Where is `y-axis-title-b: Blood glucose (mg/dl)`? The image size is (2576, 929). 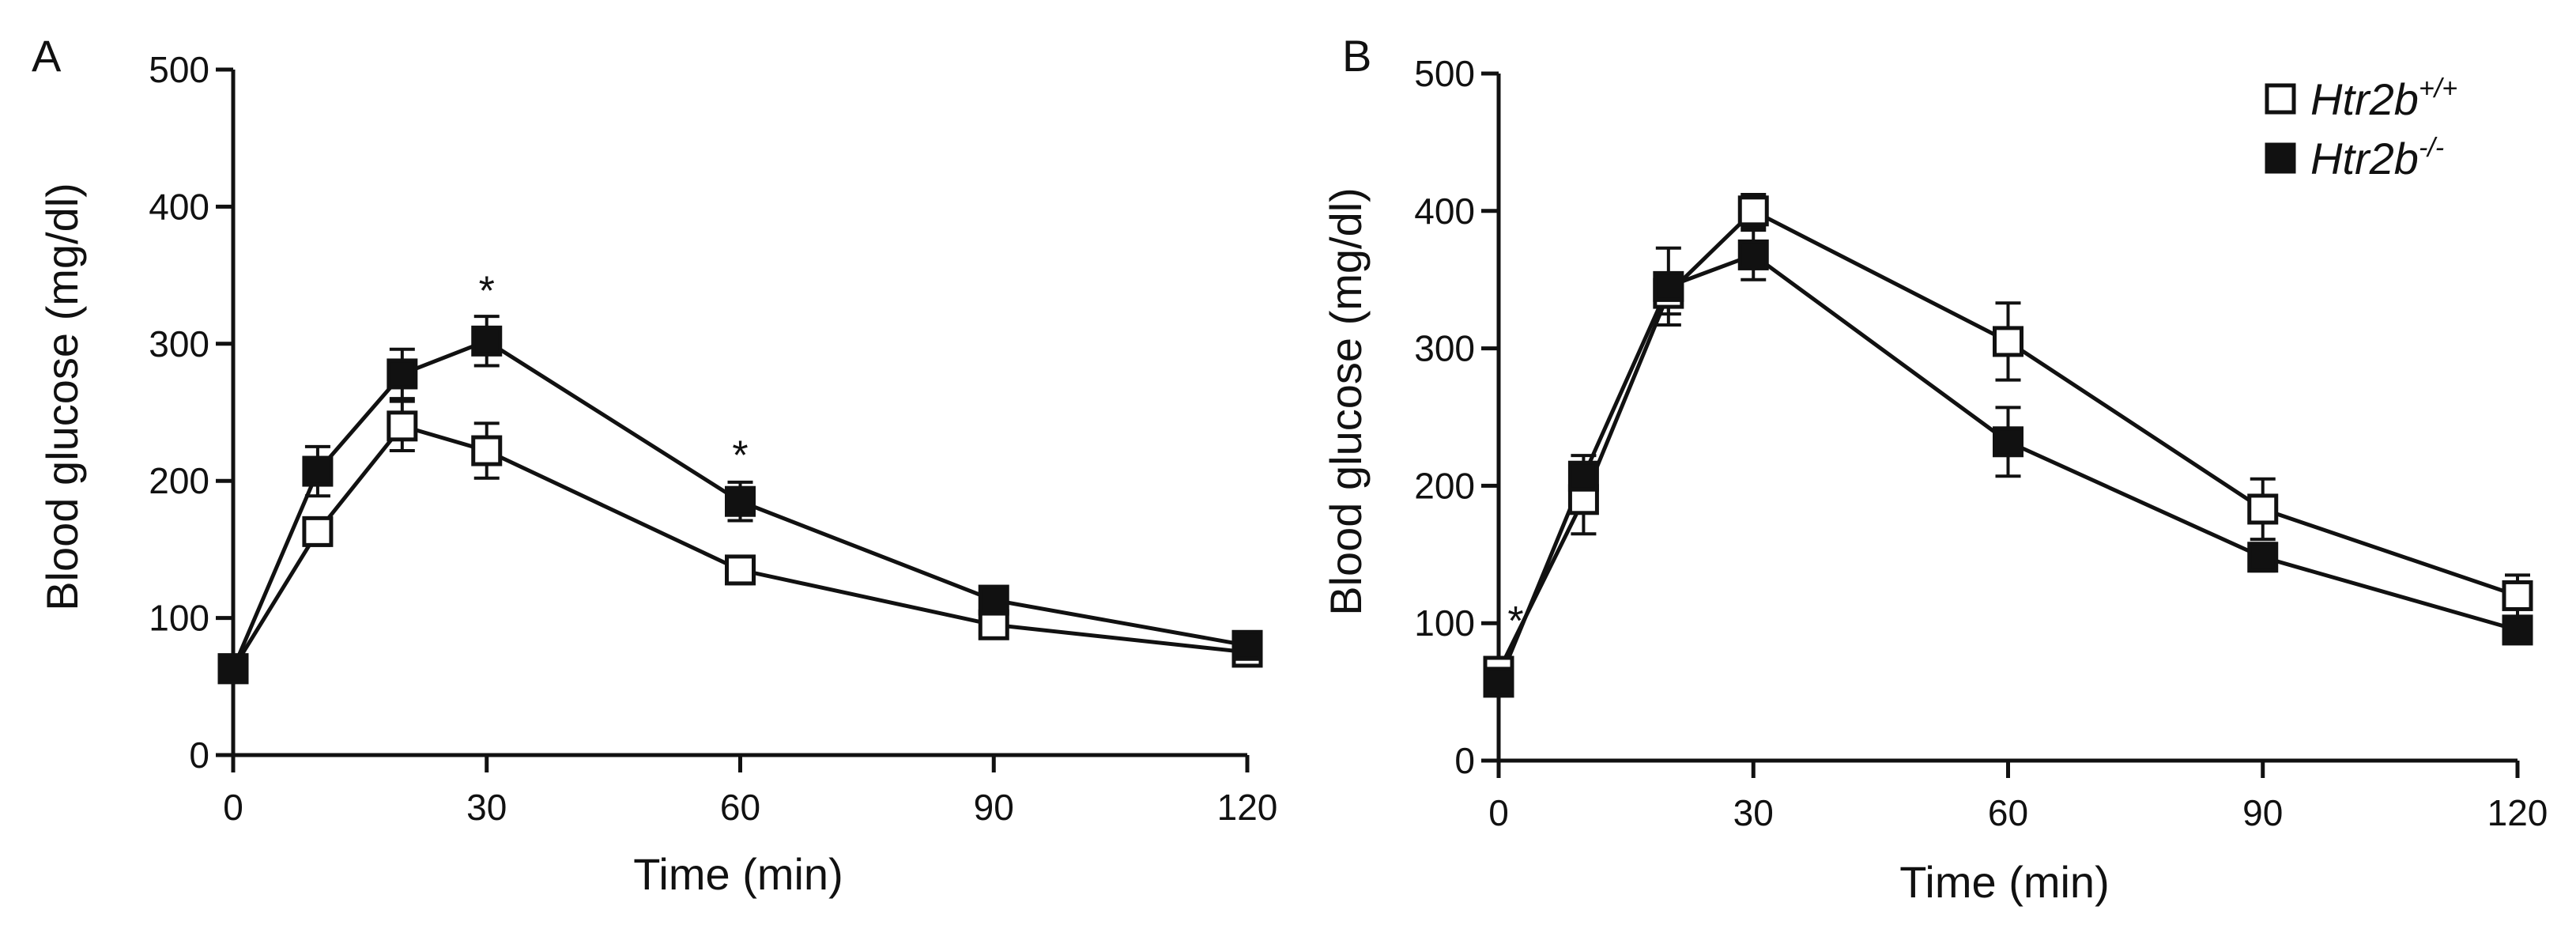 y-axis-title-b: Blood glucose (mg/dl) is located at coordinates (1346, 401).